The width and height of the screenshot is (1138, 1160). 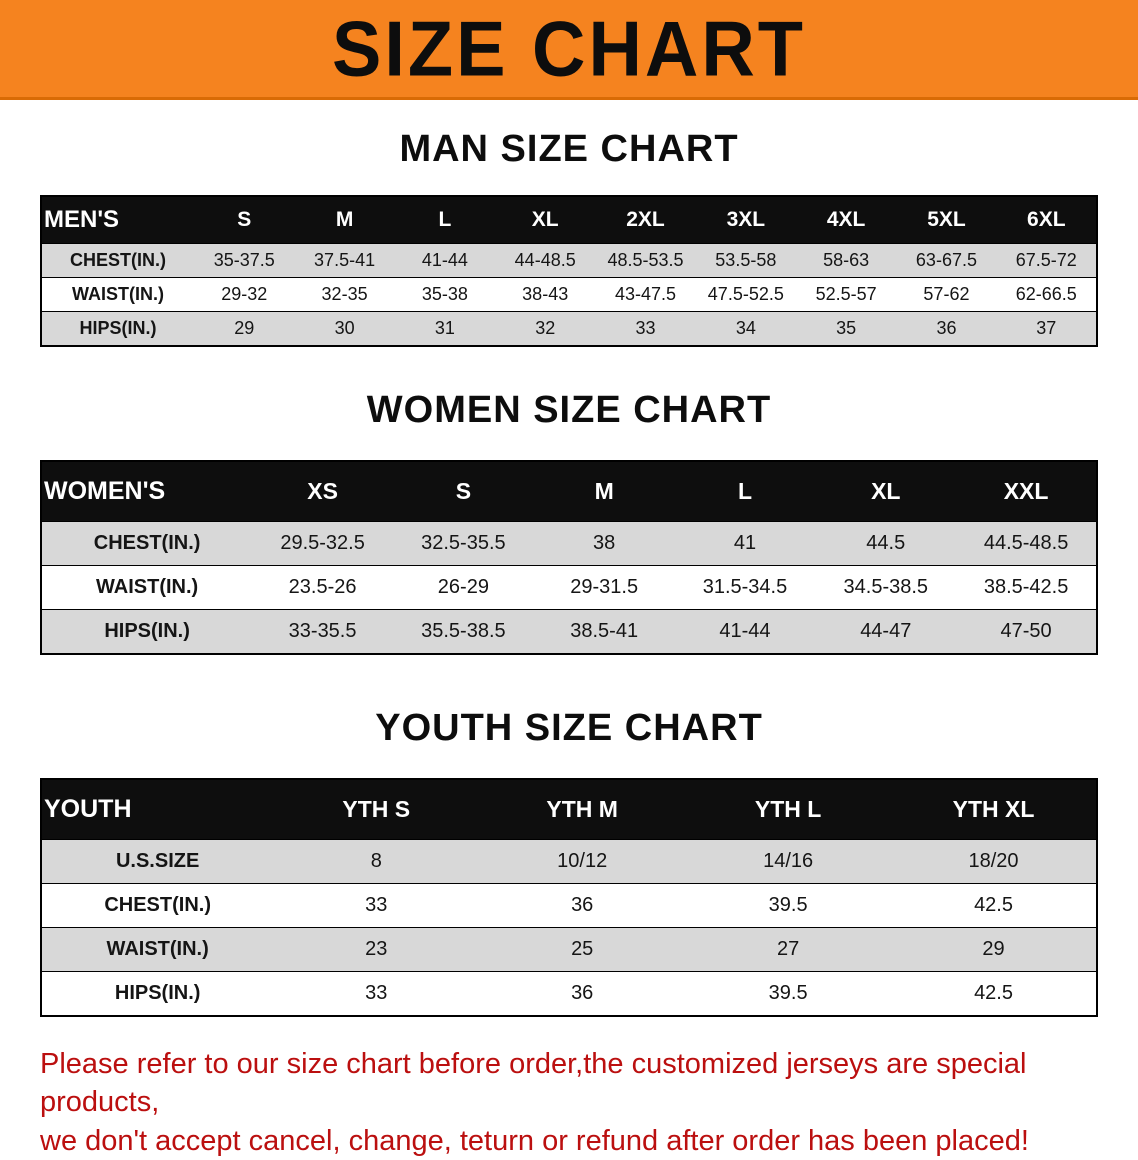 What do you see at coordinates (376, 949) in the screenshot?
I see `value-cell: 23` at bounding box center [376, 949].